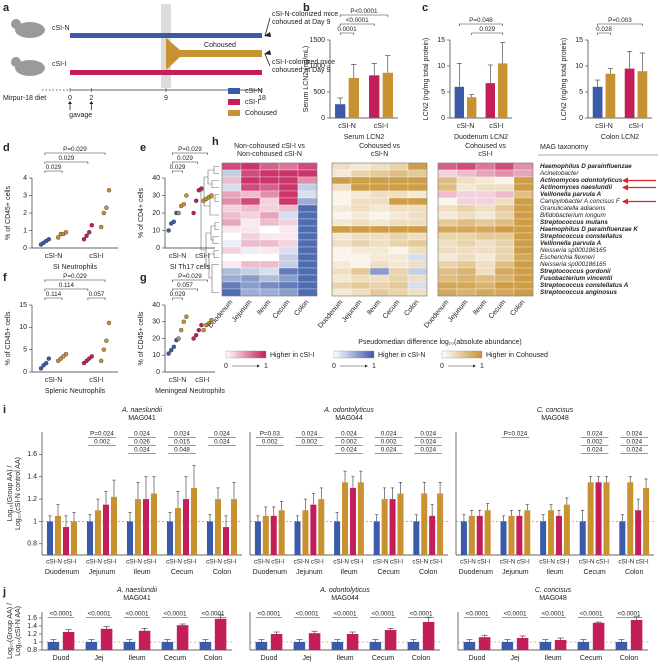 Image resolution: width=660 pixels, height=668 pixels. Describe the element at coordinates (156, 213) in the screenshot. I see `y-tick-label: 20` at that location.